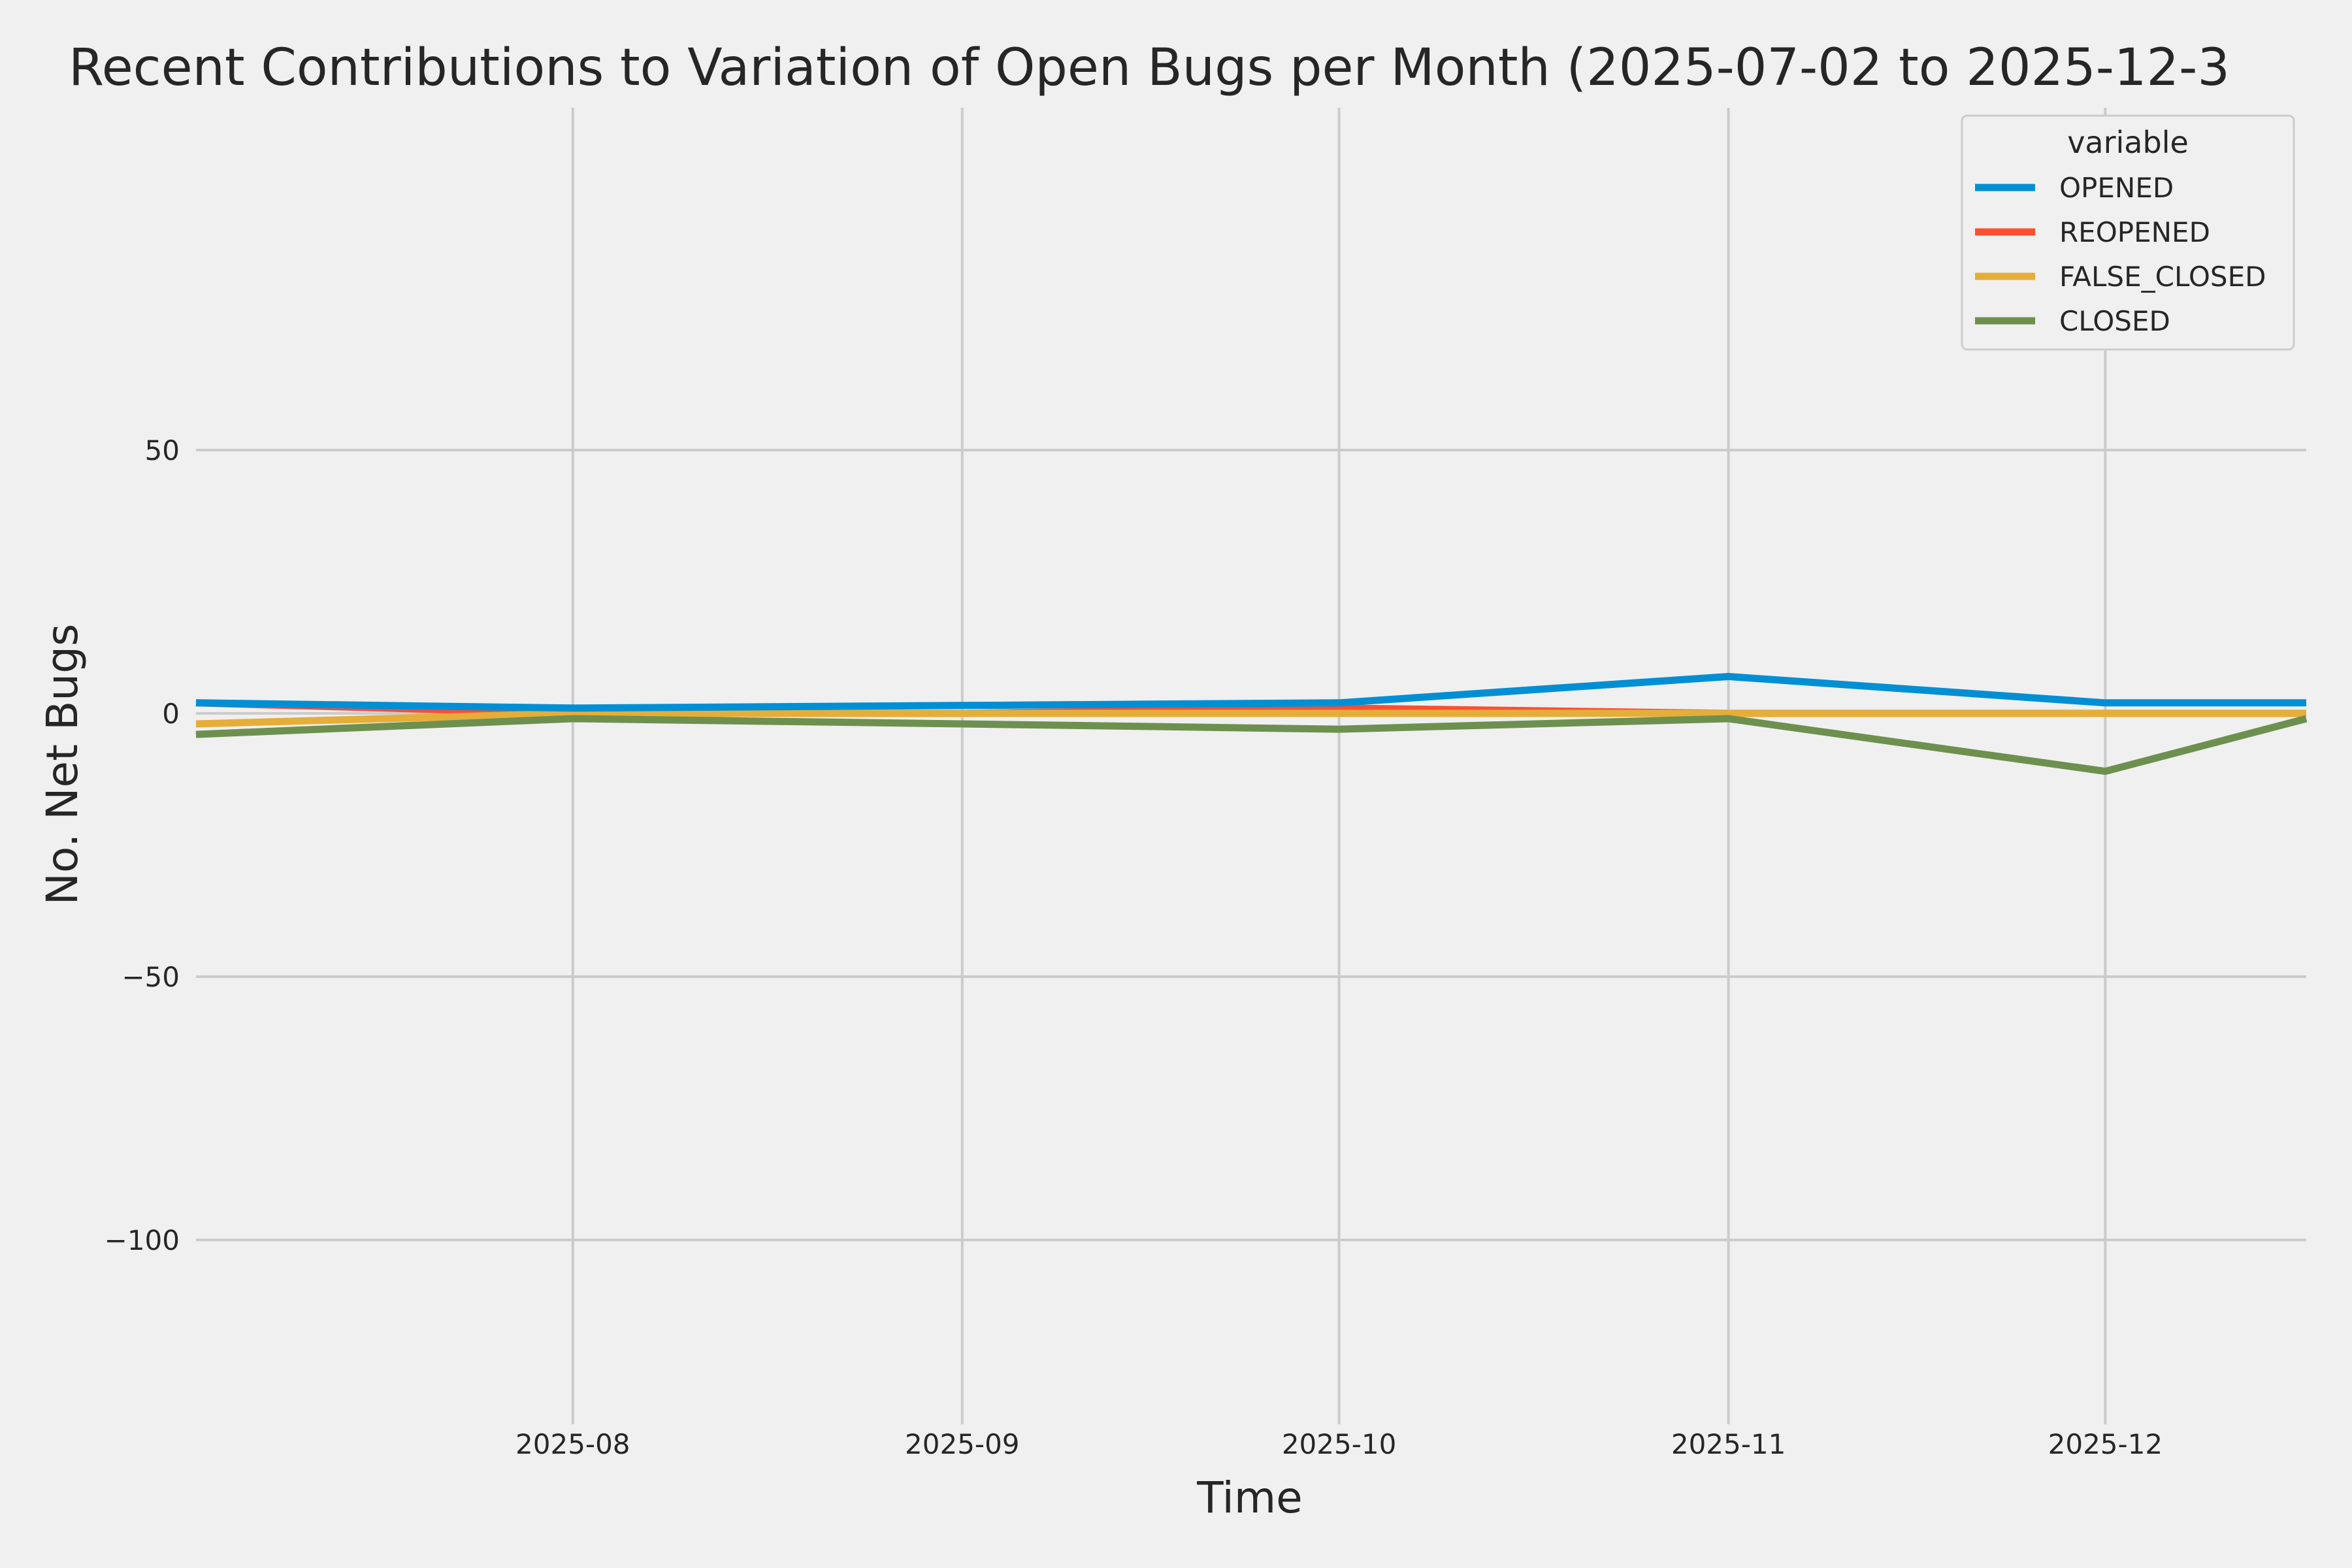 This screenshot has height=1568, width=2352. I want to click on legend-label-reopened: REOPENED, so click(2134, 232).